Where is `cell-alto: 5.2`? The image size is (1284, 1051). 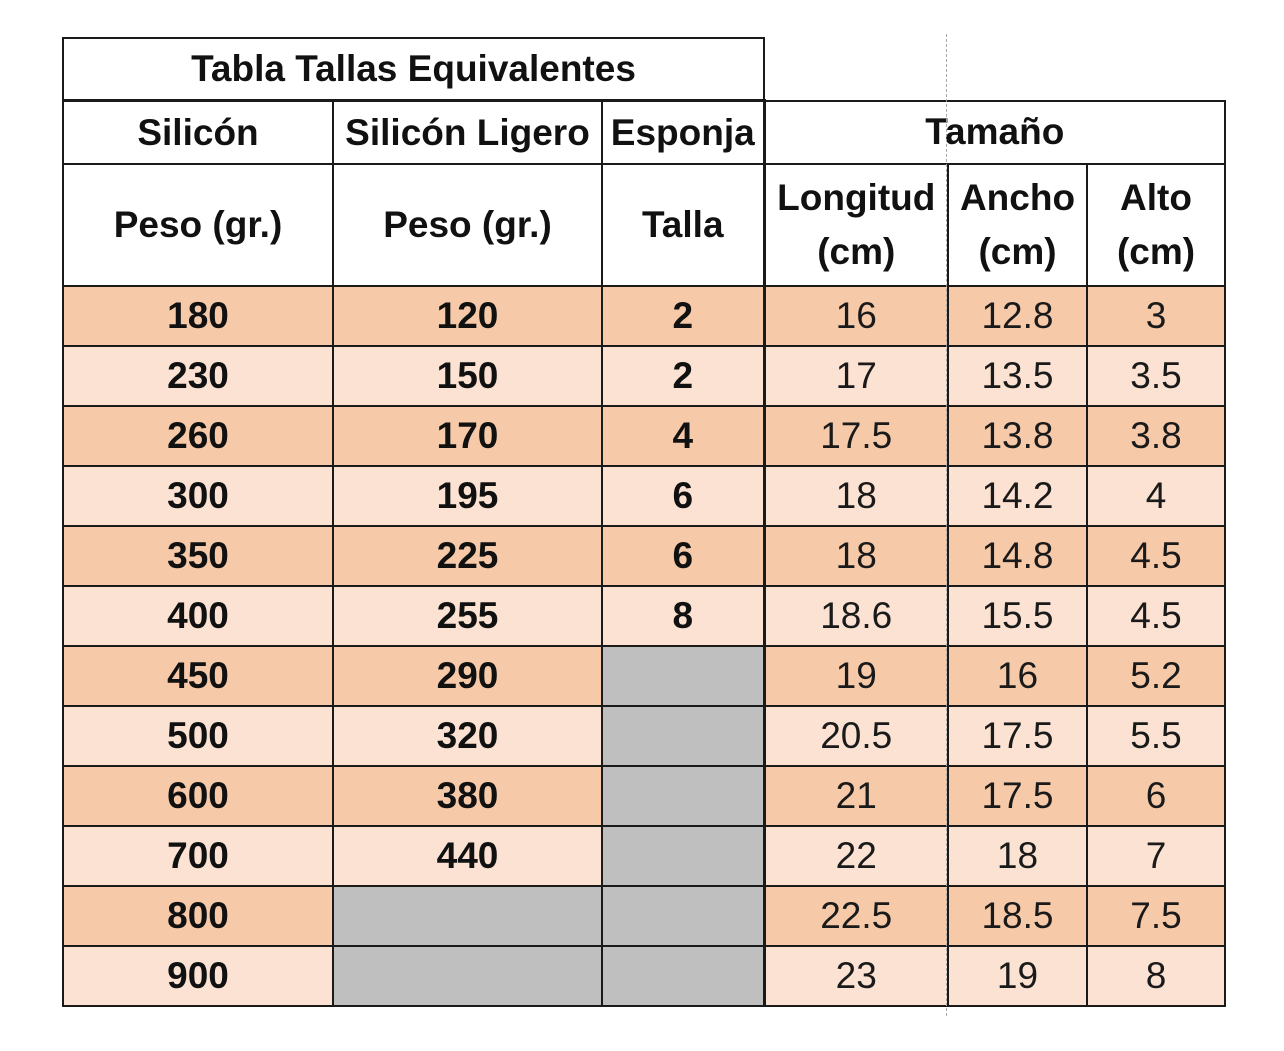
cell-alto: 5.2 is located at coordinates (1156, 676).